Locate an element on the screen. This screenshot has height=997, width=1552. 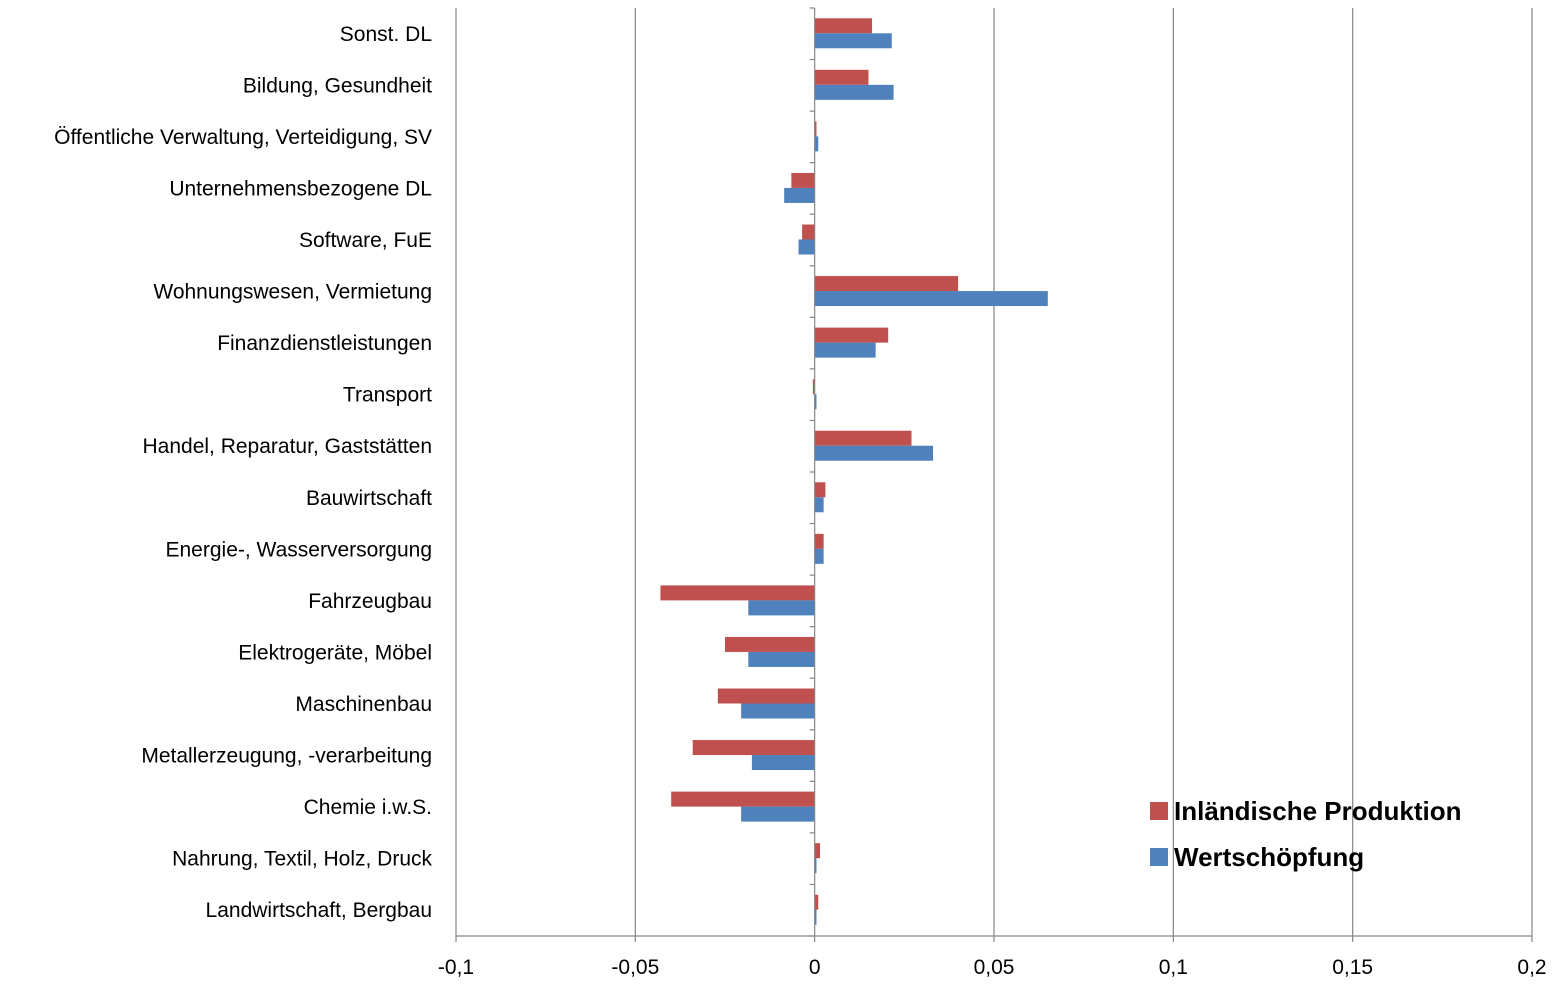
category-label: Chemie i.w.S. is located at coordinates (368, 807).